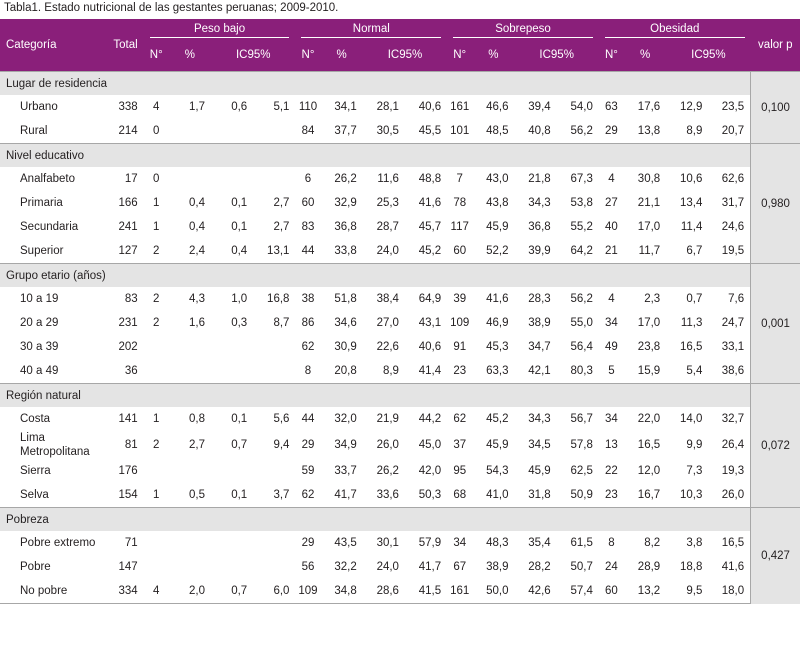  I want to click on row-value: 9,4, so click(281, 445).